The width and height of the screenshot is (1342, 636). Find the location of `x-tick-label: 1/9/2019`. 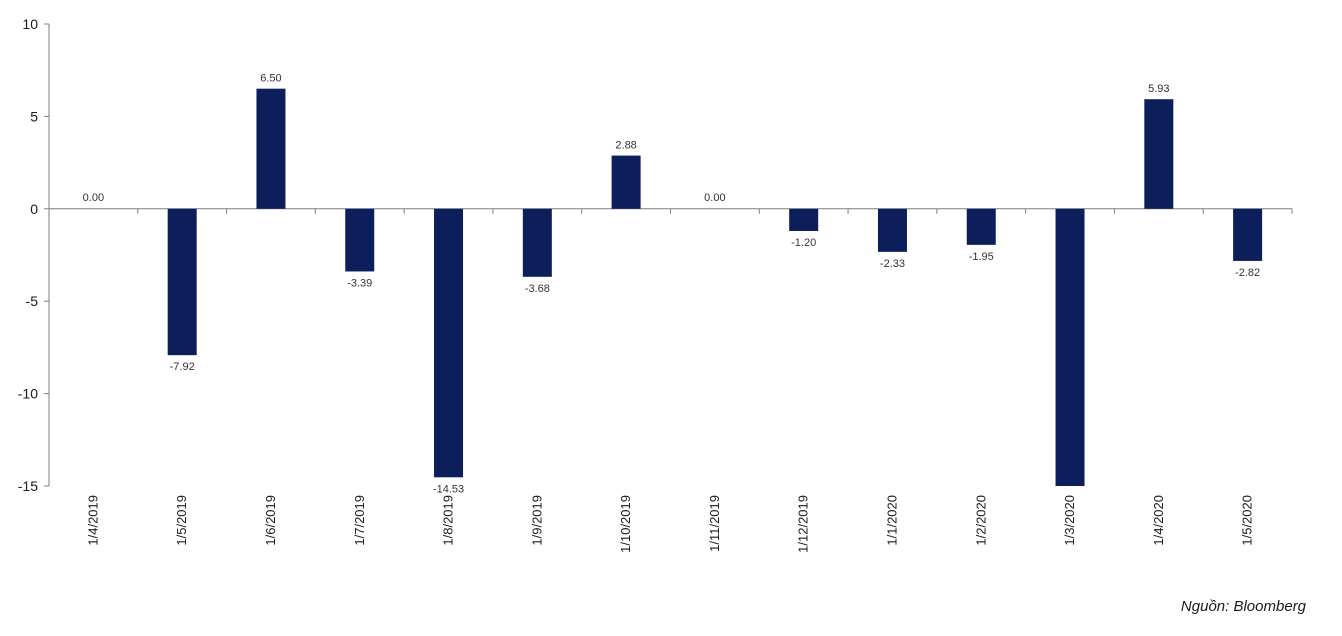

x-tick-label: 1/9/2019 is located at coordinates (536, 520).